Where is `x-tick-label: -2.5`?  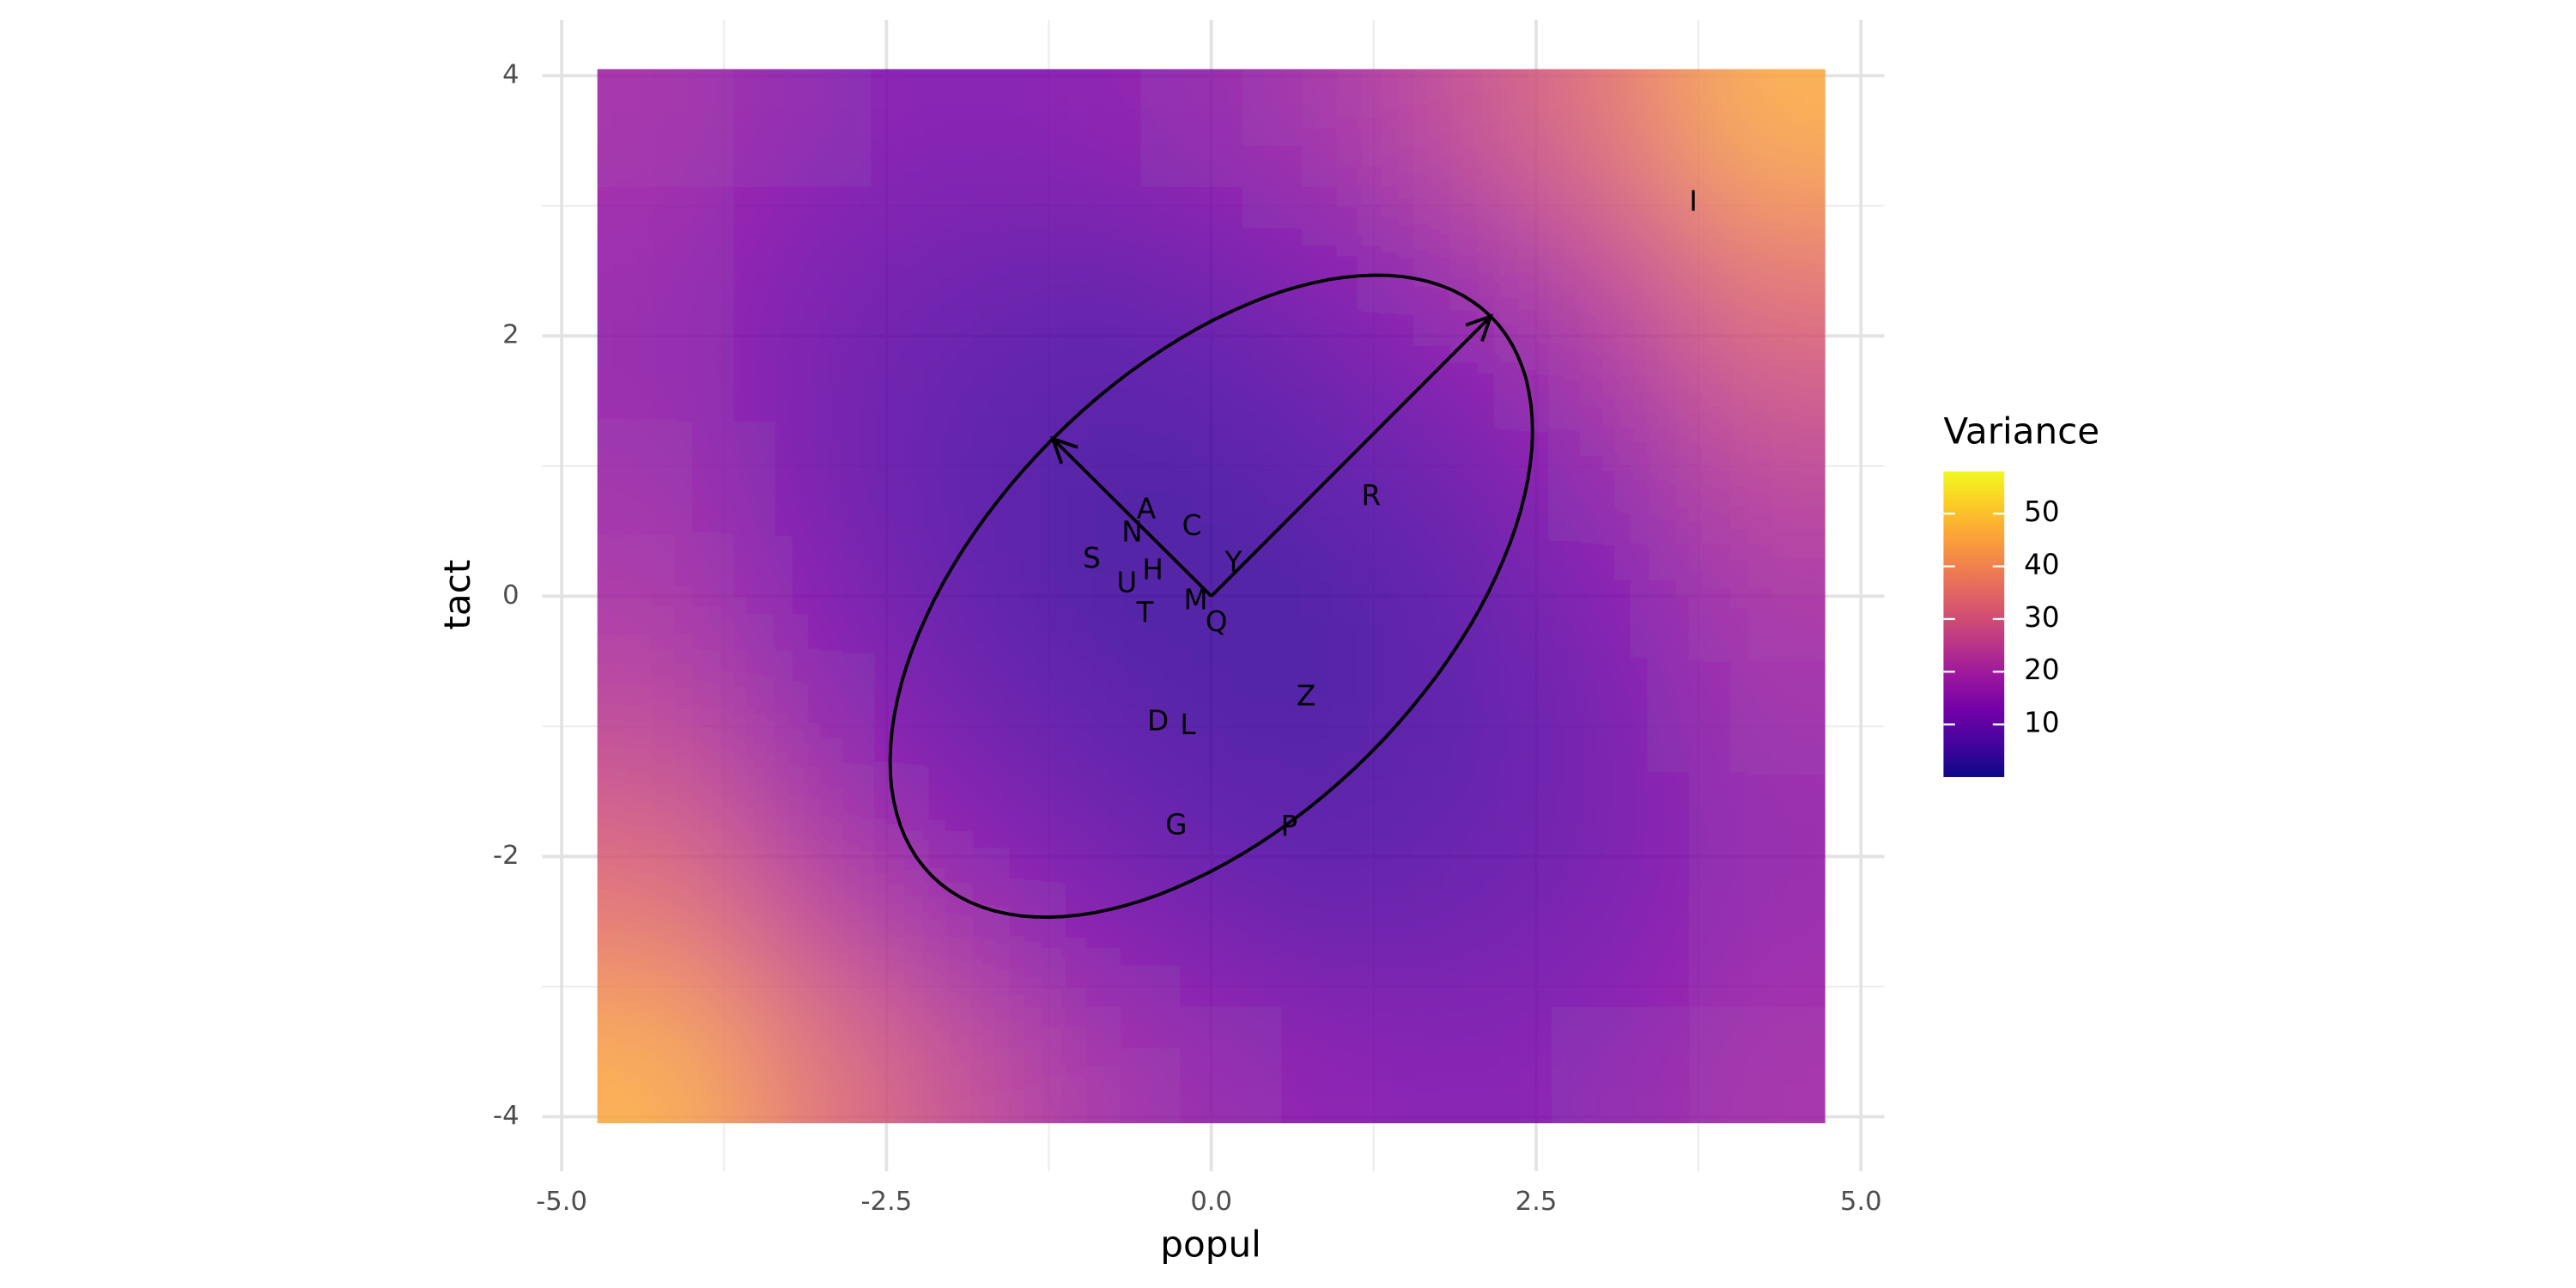 x-tick-label: -2.5 is located at coordinates (887, 1202).